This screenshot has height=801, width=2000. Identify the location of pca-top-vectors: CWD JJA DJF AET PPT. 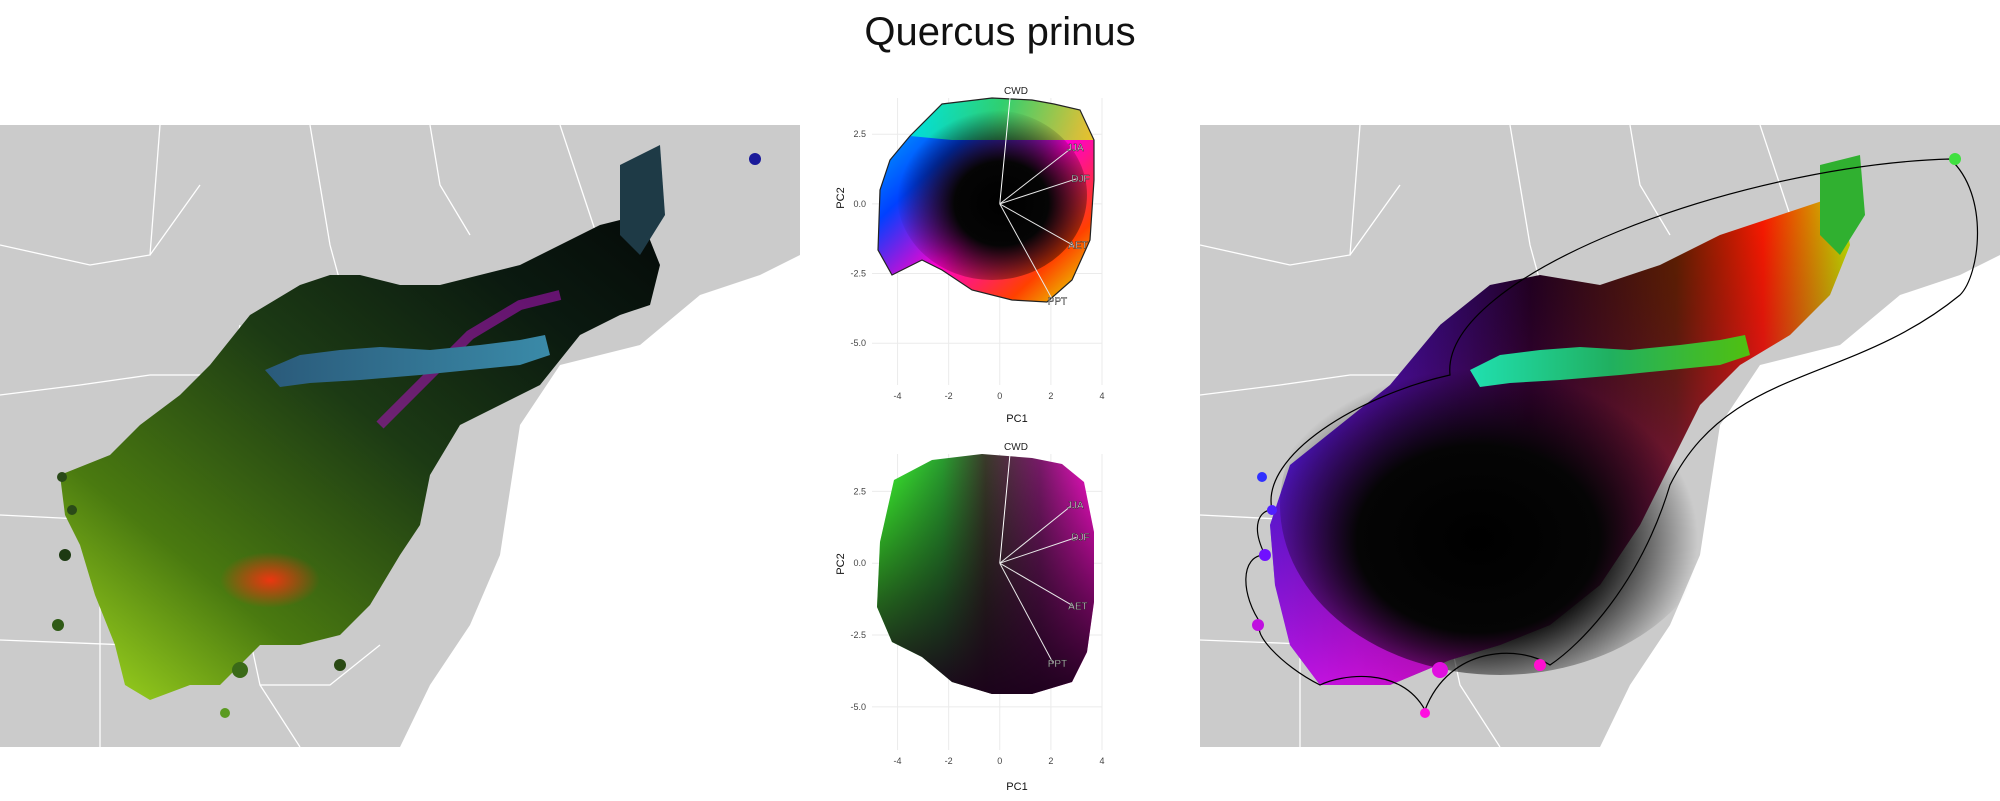
(1044, 197).